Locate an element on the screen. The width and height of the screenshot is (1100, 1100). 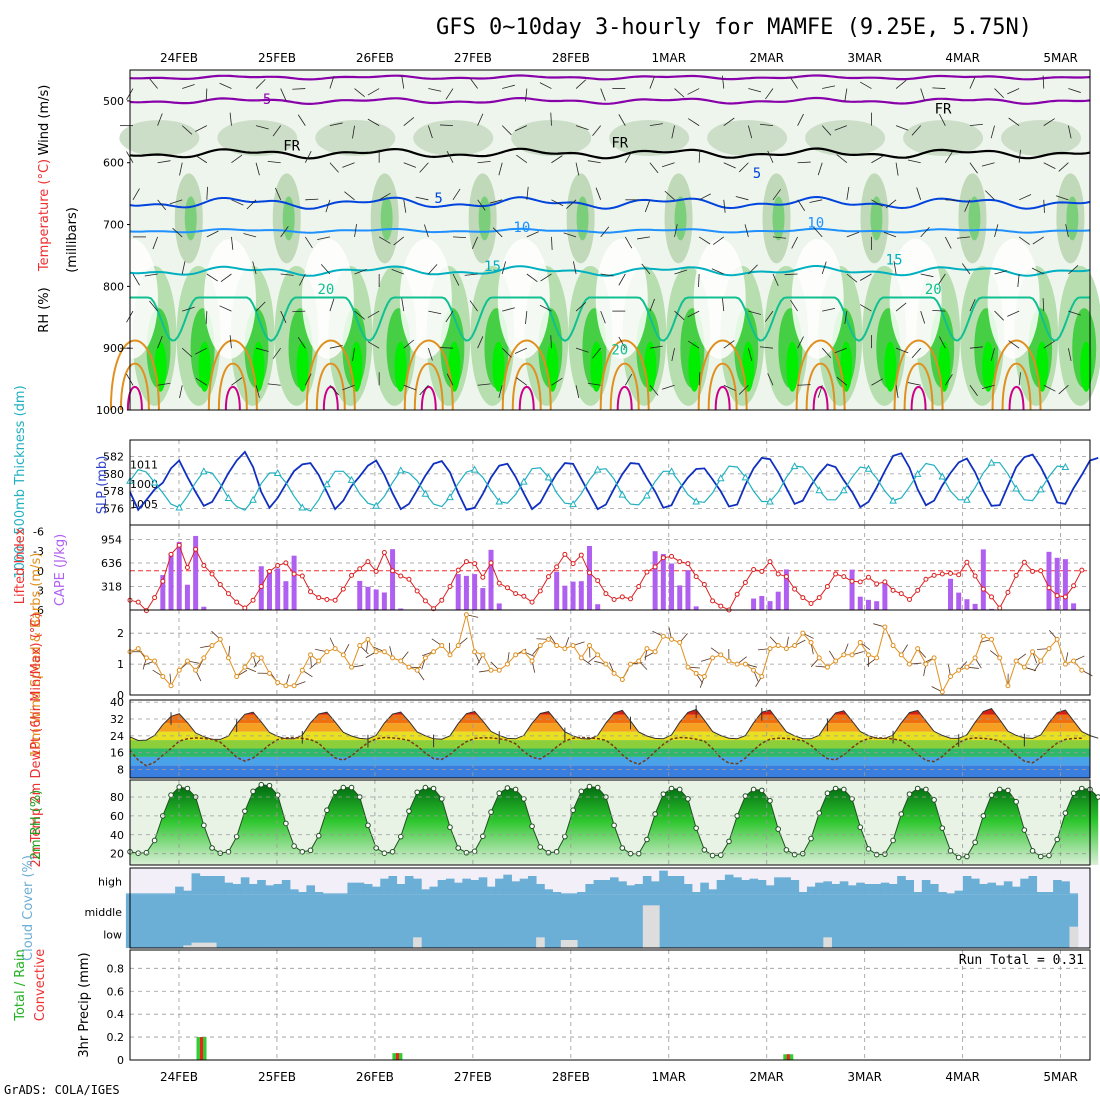
rh-tick: 80 is located at coordinates (117, 797).